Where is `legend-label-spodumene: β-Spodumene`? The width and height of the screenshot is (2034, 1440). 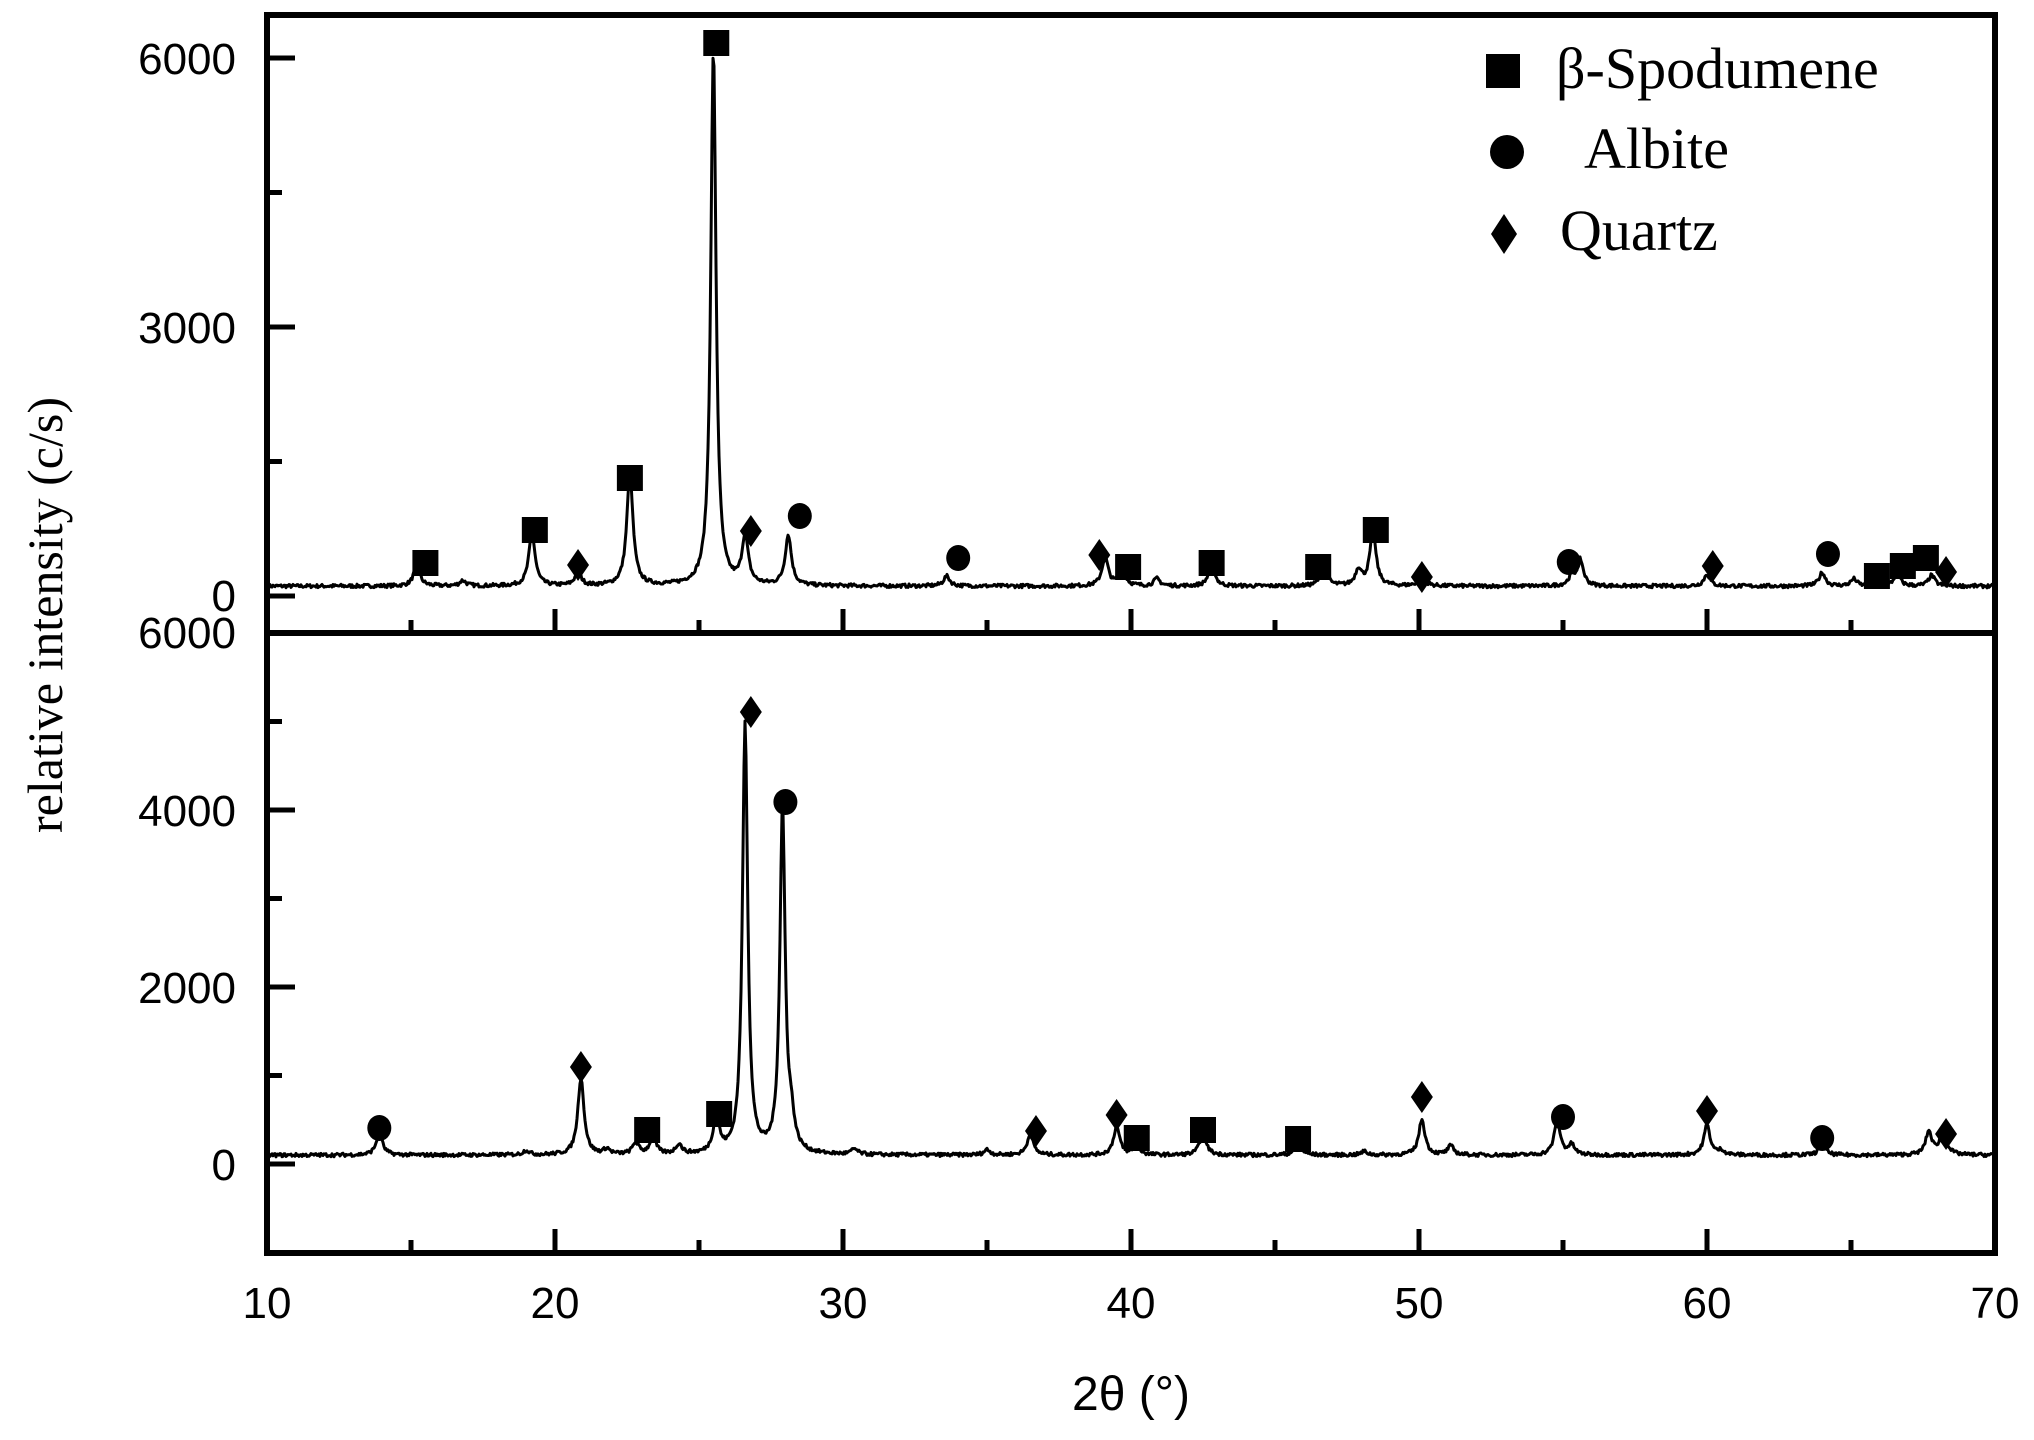
legend-label-spodumene: β-Spodumene is located at coordinates (1717, 68).